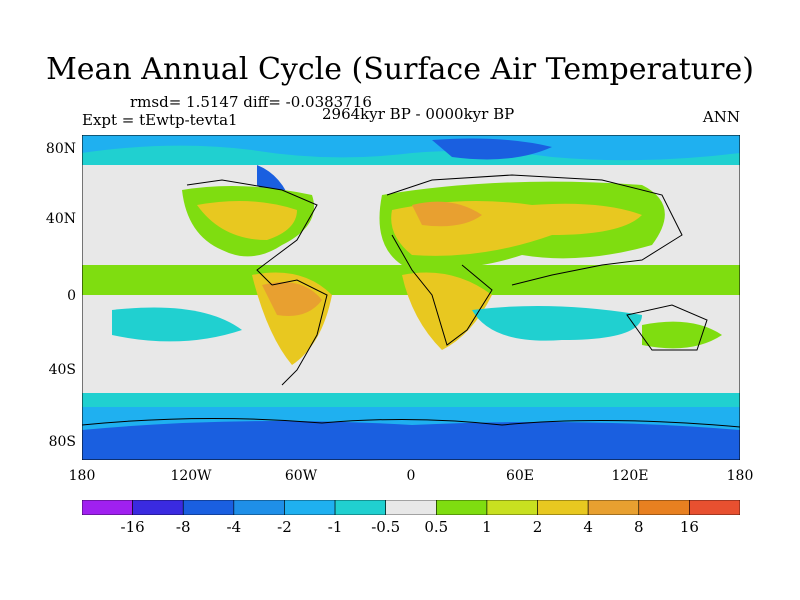 The width and height of the screenshot is (800, 600). I want to click on colorbar-label: 1, so click(487, 527).